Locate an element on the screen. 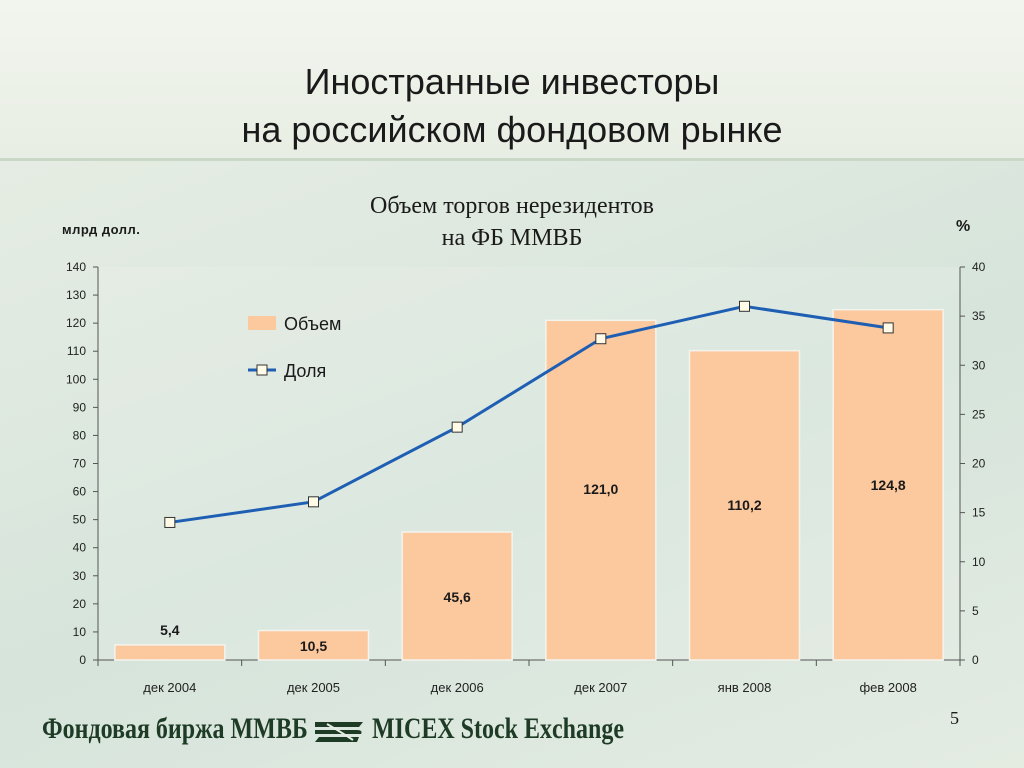  bar-value-label: 10,5 is located at coordinates (313, 646).